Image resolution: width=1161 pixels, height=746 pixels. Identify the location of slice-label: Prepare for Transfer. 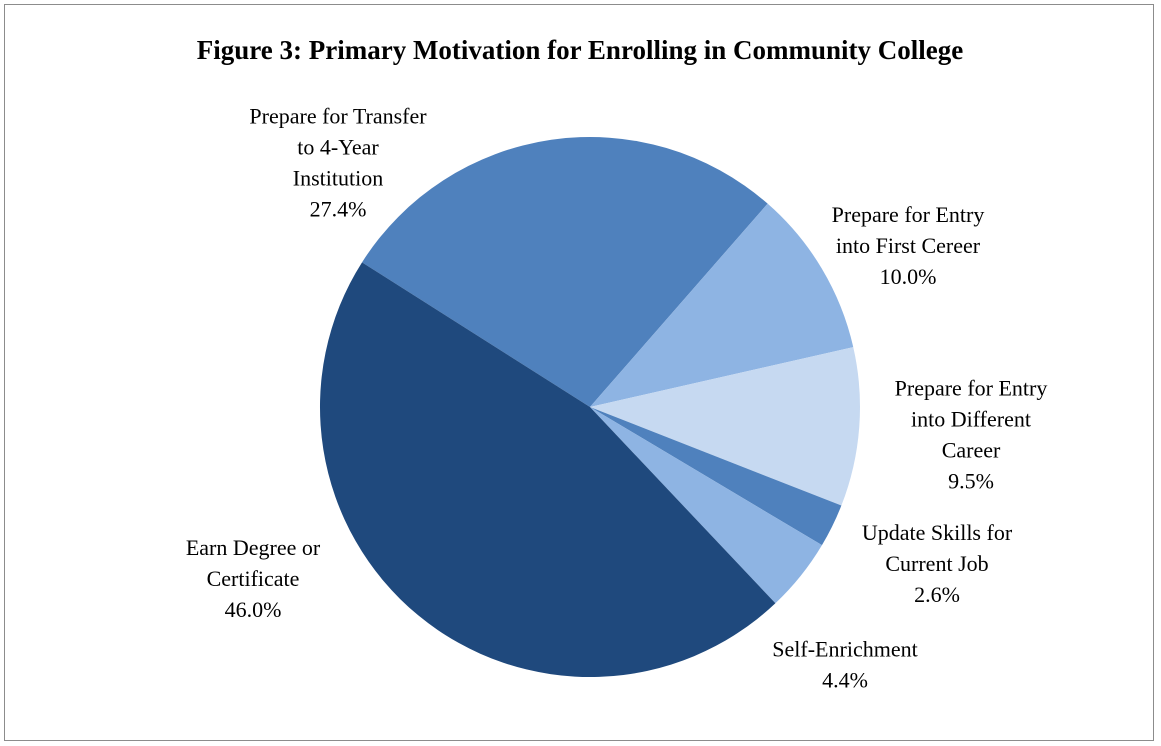
(338, 116).